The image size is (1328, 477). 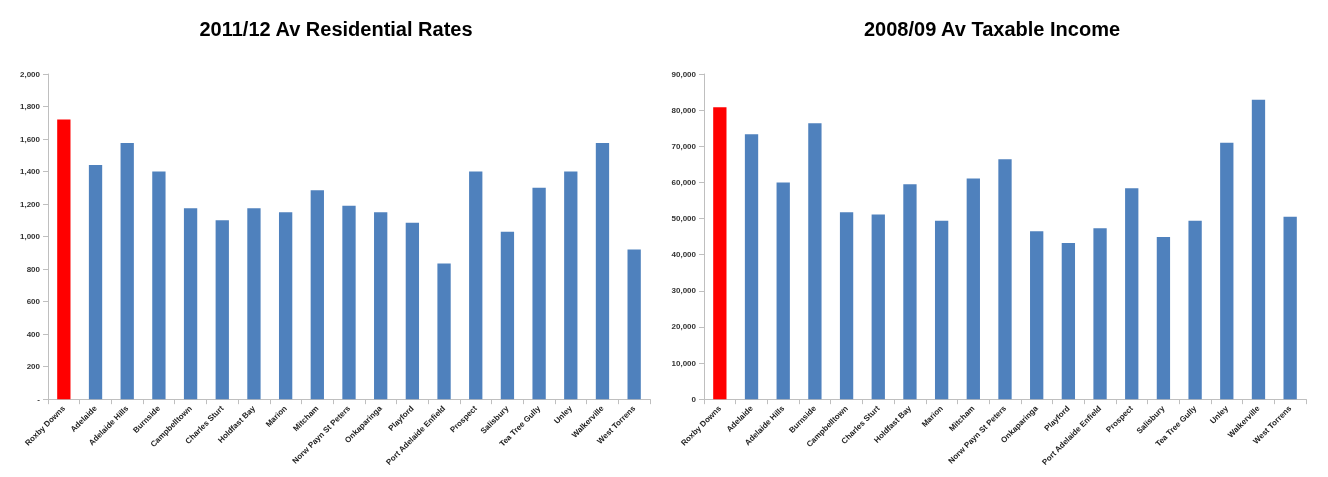 I want to click on y-tick-label: 1,200, so click(x=30, y=204).